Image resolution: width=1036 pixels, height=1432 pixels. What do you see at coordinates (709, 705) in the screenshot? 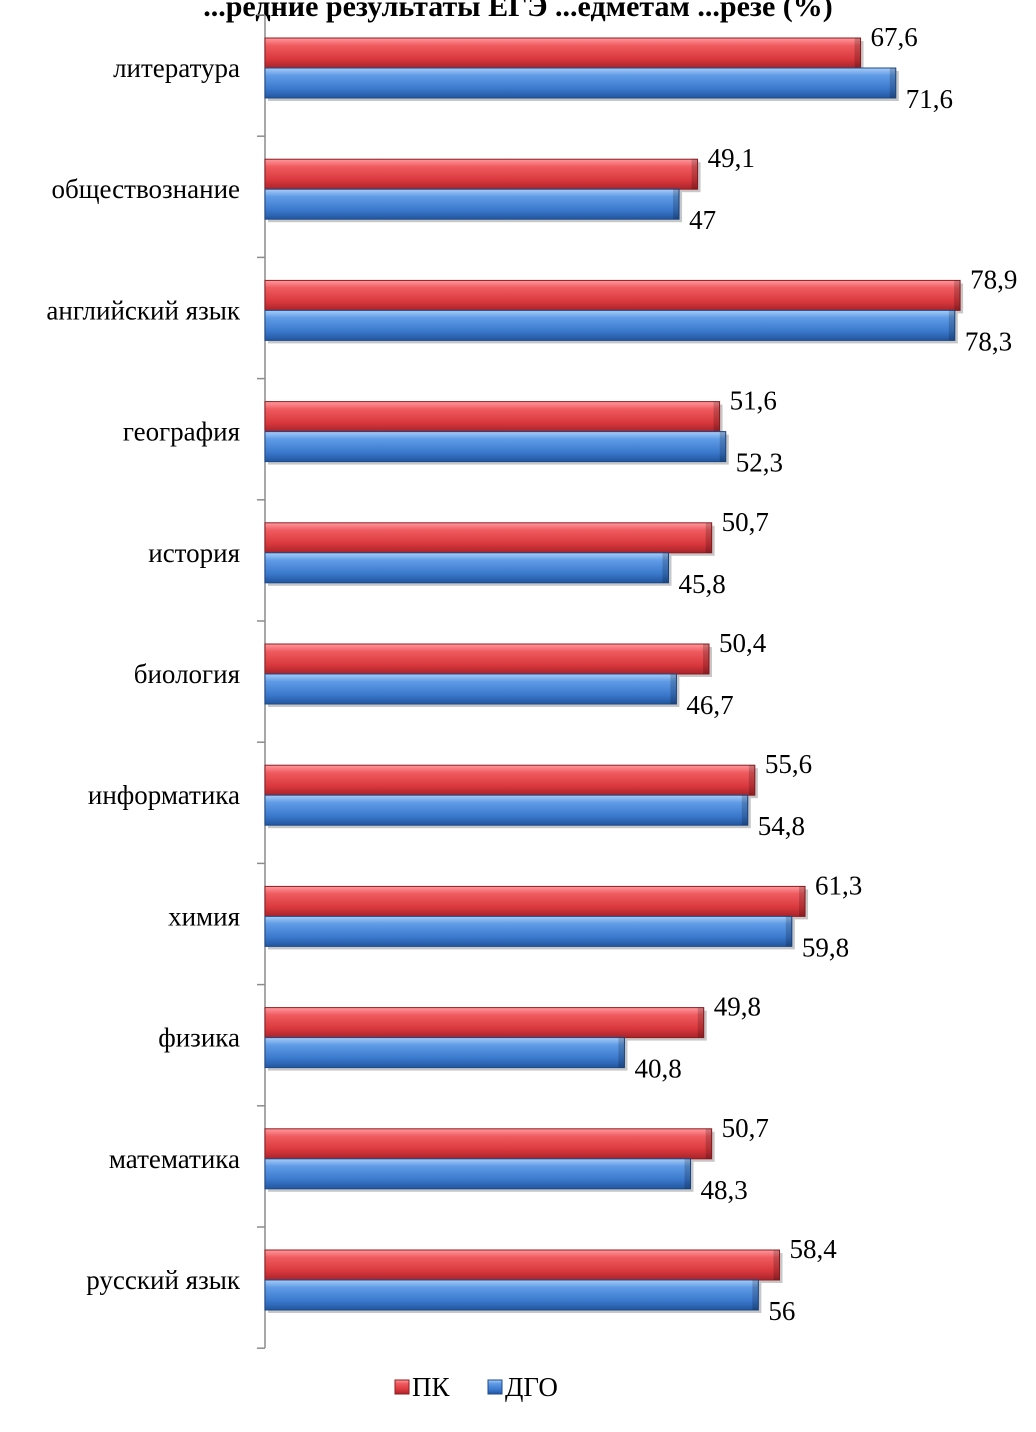
I see `value-label-dgo: 46,7` at bounding box center [709, 705].